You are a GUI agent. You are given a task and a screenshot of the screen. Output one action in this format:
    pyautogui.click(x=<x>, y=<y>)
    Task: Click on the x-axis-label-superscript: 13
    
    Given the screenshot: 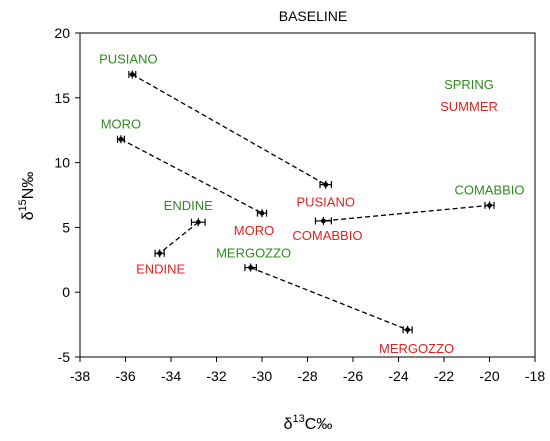 What is the action you would take?
    pyautogui.click(x=299, y=419)
    